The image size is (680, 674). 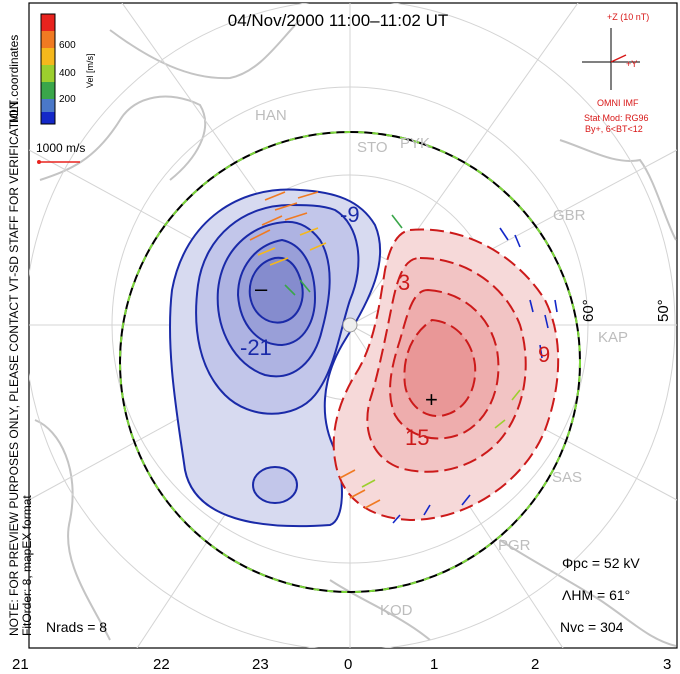 What do you see at coordinates (350, 325) in the screenshot?
I see `pole-marker` at bounding box center [350, 325].